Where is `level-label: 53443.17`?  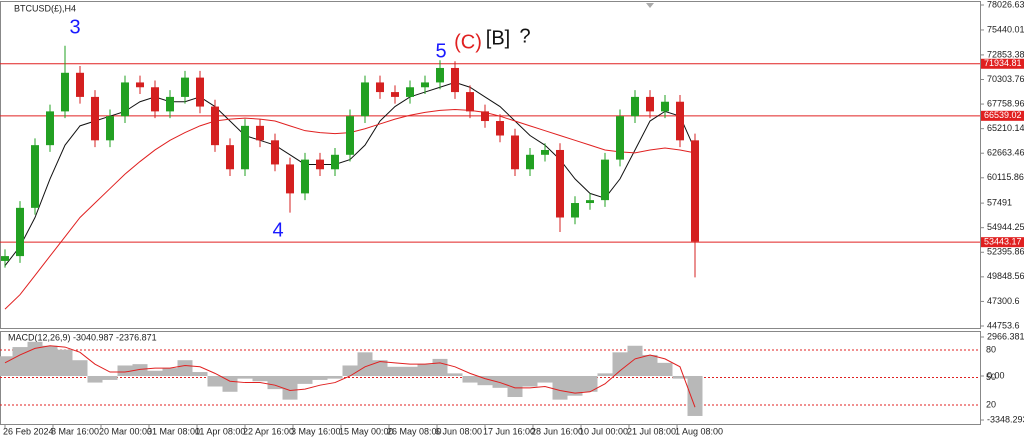 level-label: 53443.17 is located at coordinates (1003, 242).